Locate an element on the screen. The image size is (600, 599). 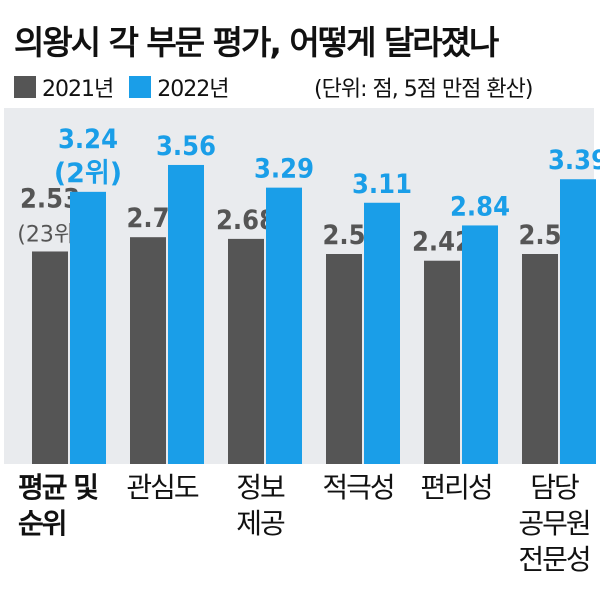
bar-2021년-2 is located at coordinates (246, 351).